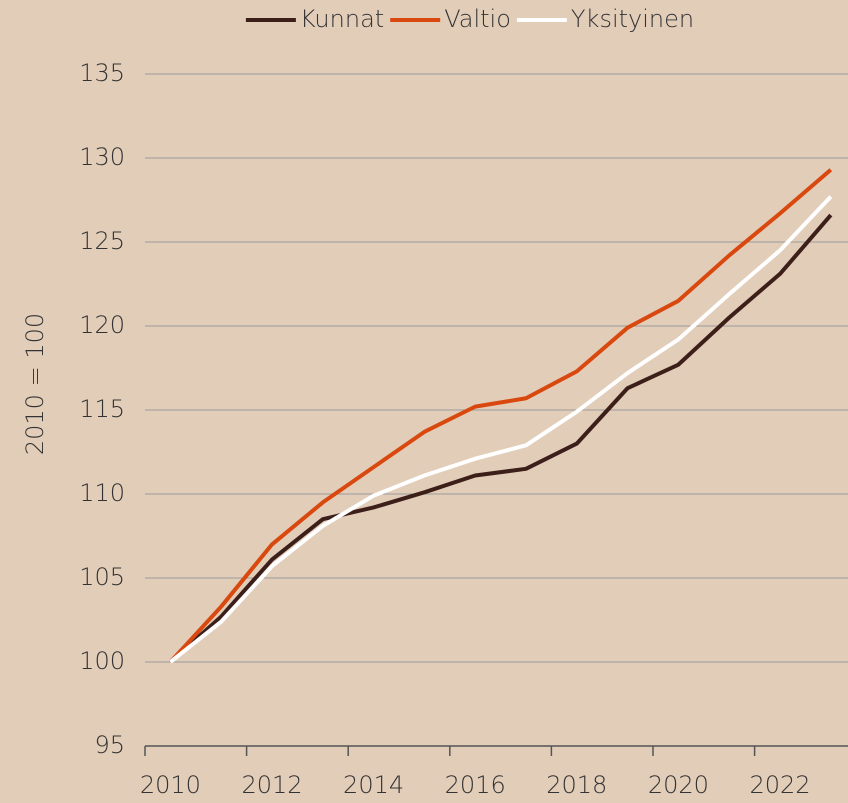 This screenshot has height=803, width=848. Describe the element at coordinates (373, 785) in the screenshot. I see `x-tick-label: 2014` at that location.